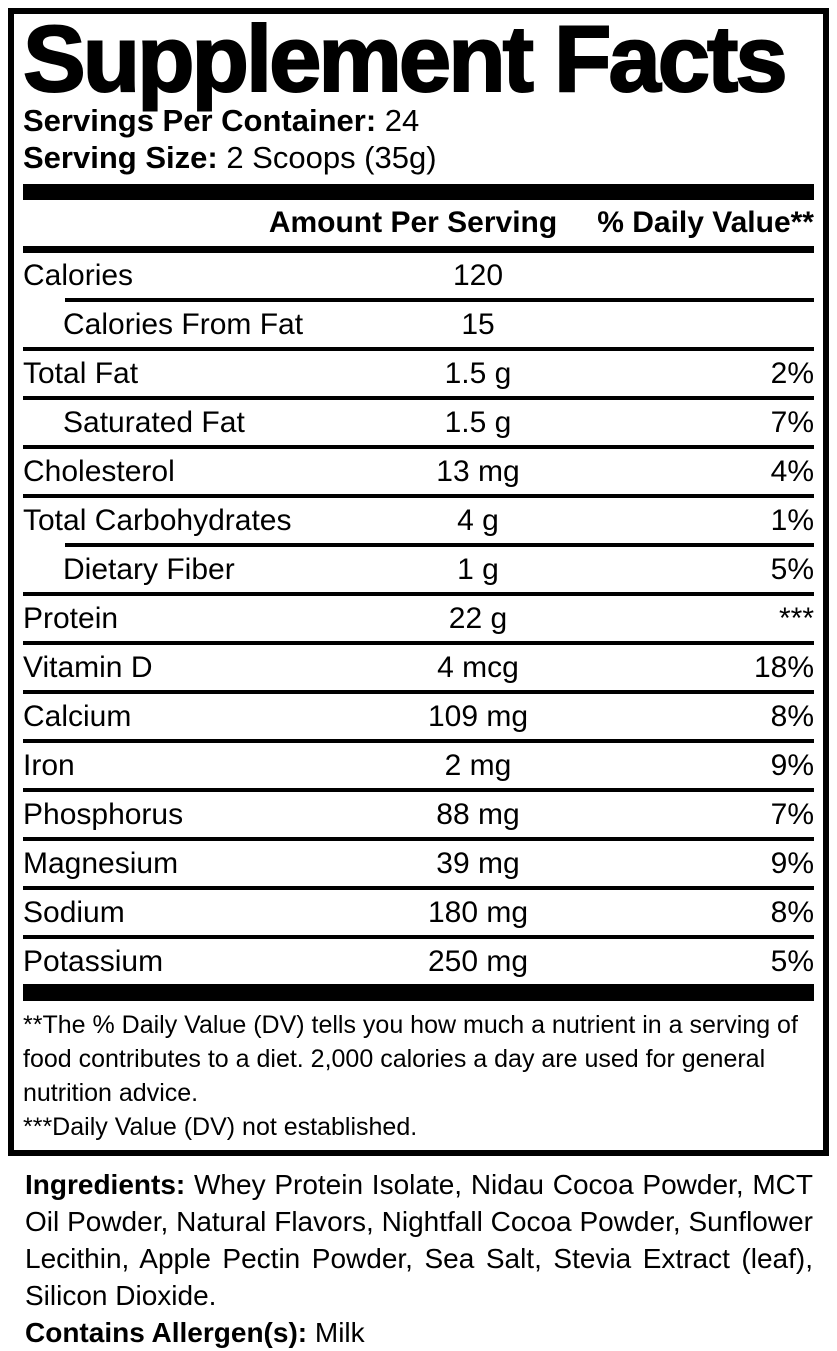  What do you see at coordinates (418, 961) in the screenshot?
I see `row-potassium: Potassium 250 mg 5%` at bounding box center [418, 961].